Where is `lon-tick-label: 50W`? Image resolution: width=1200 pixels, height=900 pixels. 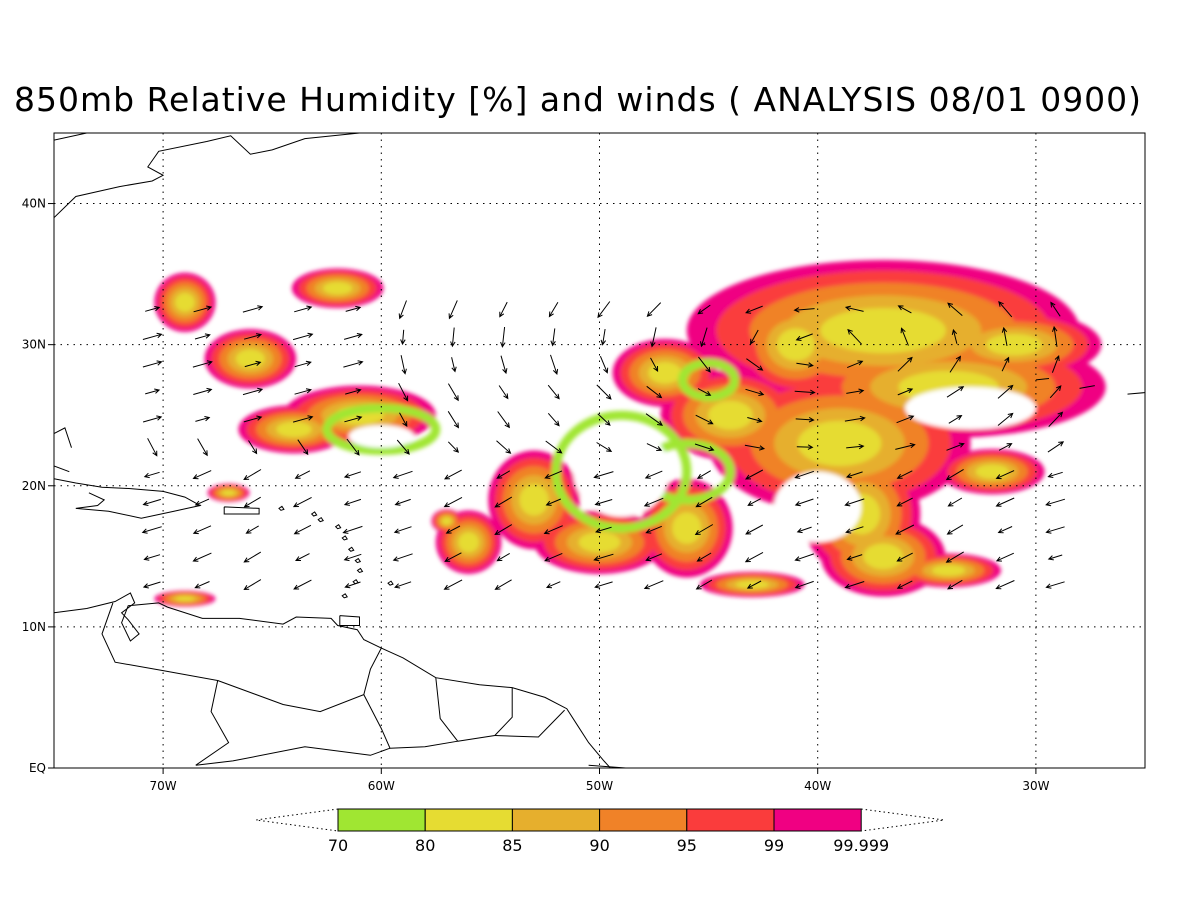 lon-tick-label: 50W is located at coordinates (599, 786).